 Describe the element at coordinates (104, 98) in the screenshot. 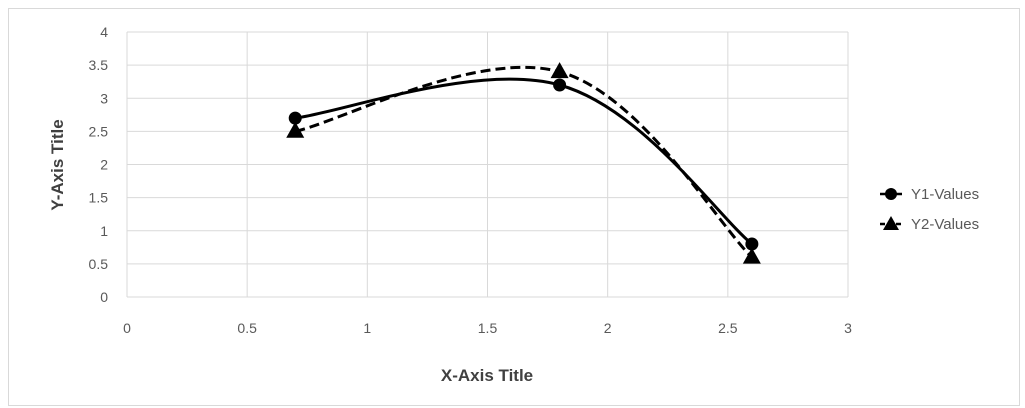

I see `y-tick-label: 3` at that location.